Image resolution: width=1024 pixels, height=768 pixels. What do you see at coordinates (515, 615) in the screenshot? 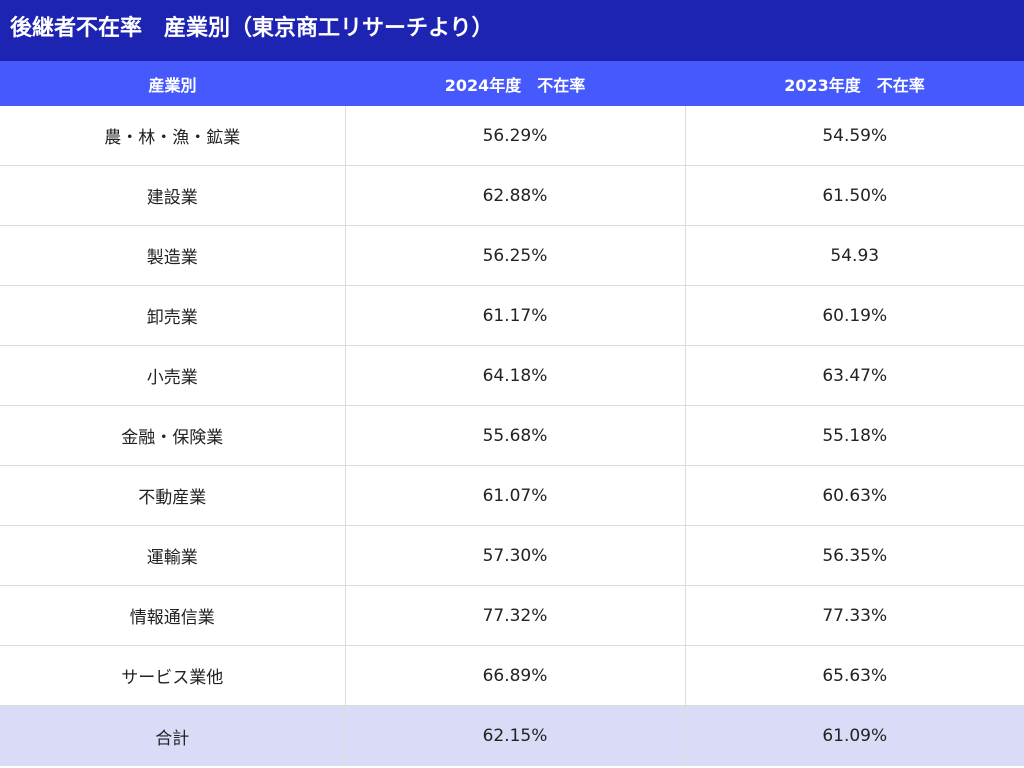
I see `rate-2024-cell: 77.32%` at bounding box center [515, 615].